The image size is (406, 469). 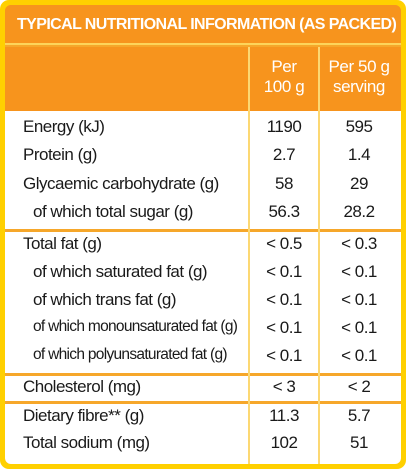 I want to click on value-per-serving: 28.2, so click(x=359, y=211).